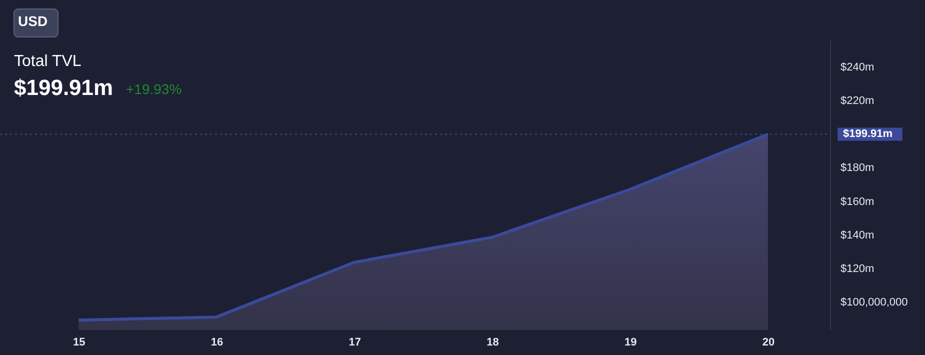  Describe the element at coordinates (857, 100) in the screenshot. I see `y-tick-label: $220m` at that location.